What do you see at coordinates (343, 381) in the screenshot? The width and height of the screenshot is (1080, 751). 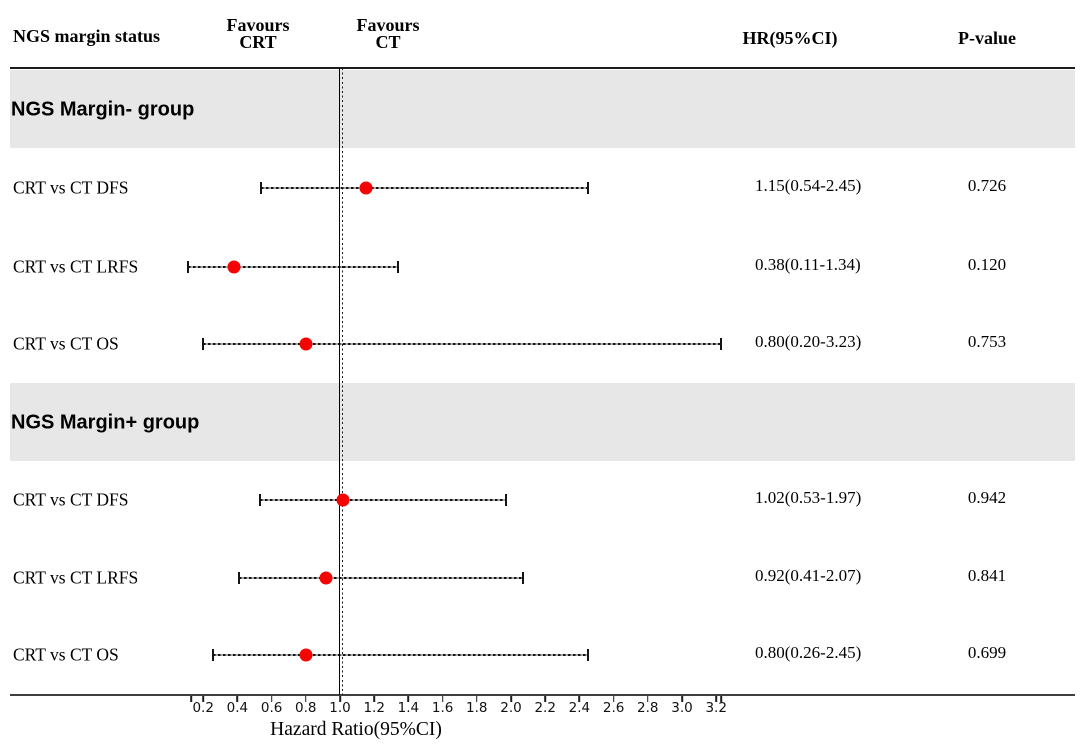 I see `reference-line-dotted` at bounding box center [343, 381].